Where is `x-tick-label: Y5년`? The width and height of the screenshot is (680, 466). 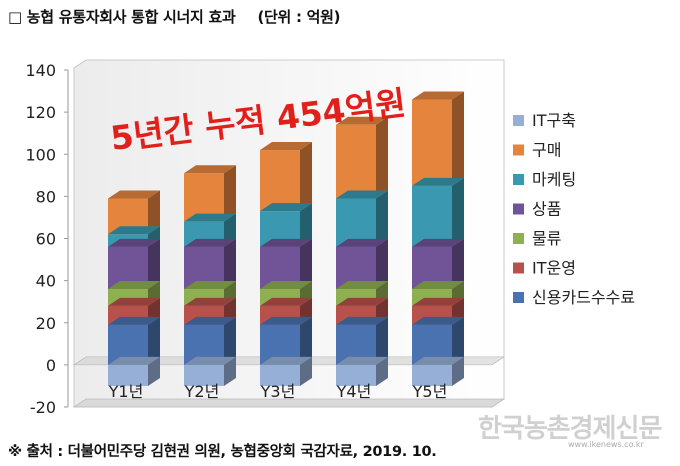
x-tick-label: Y5년 is located at coordinates (430, 391).